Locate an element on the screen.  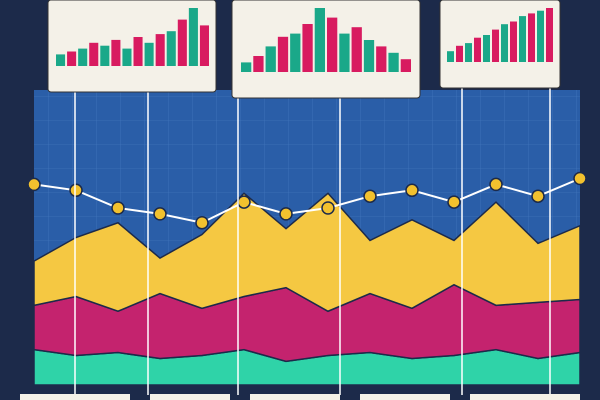
footer-tabs is located at coordinates (300, 397).